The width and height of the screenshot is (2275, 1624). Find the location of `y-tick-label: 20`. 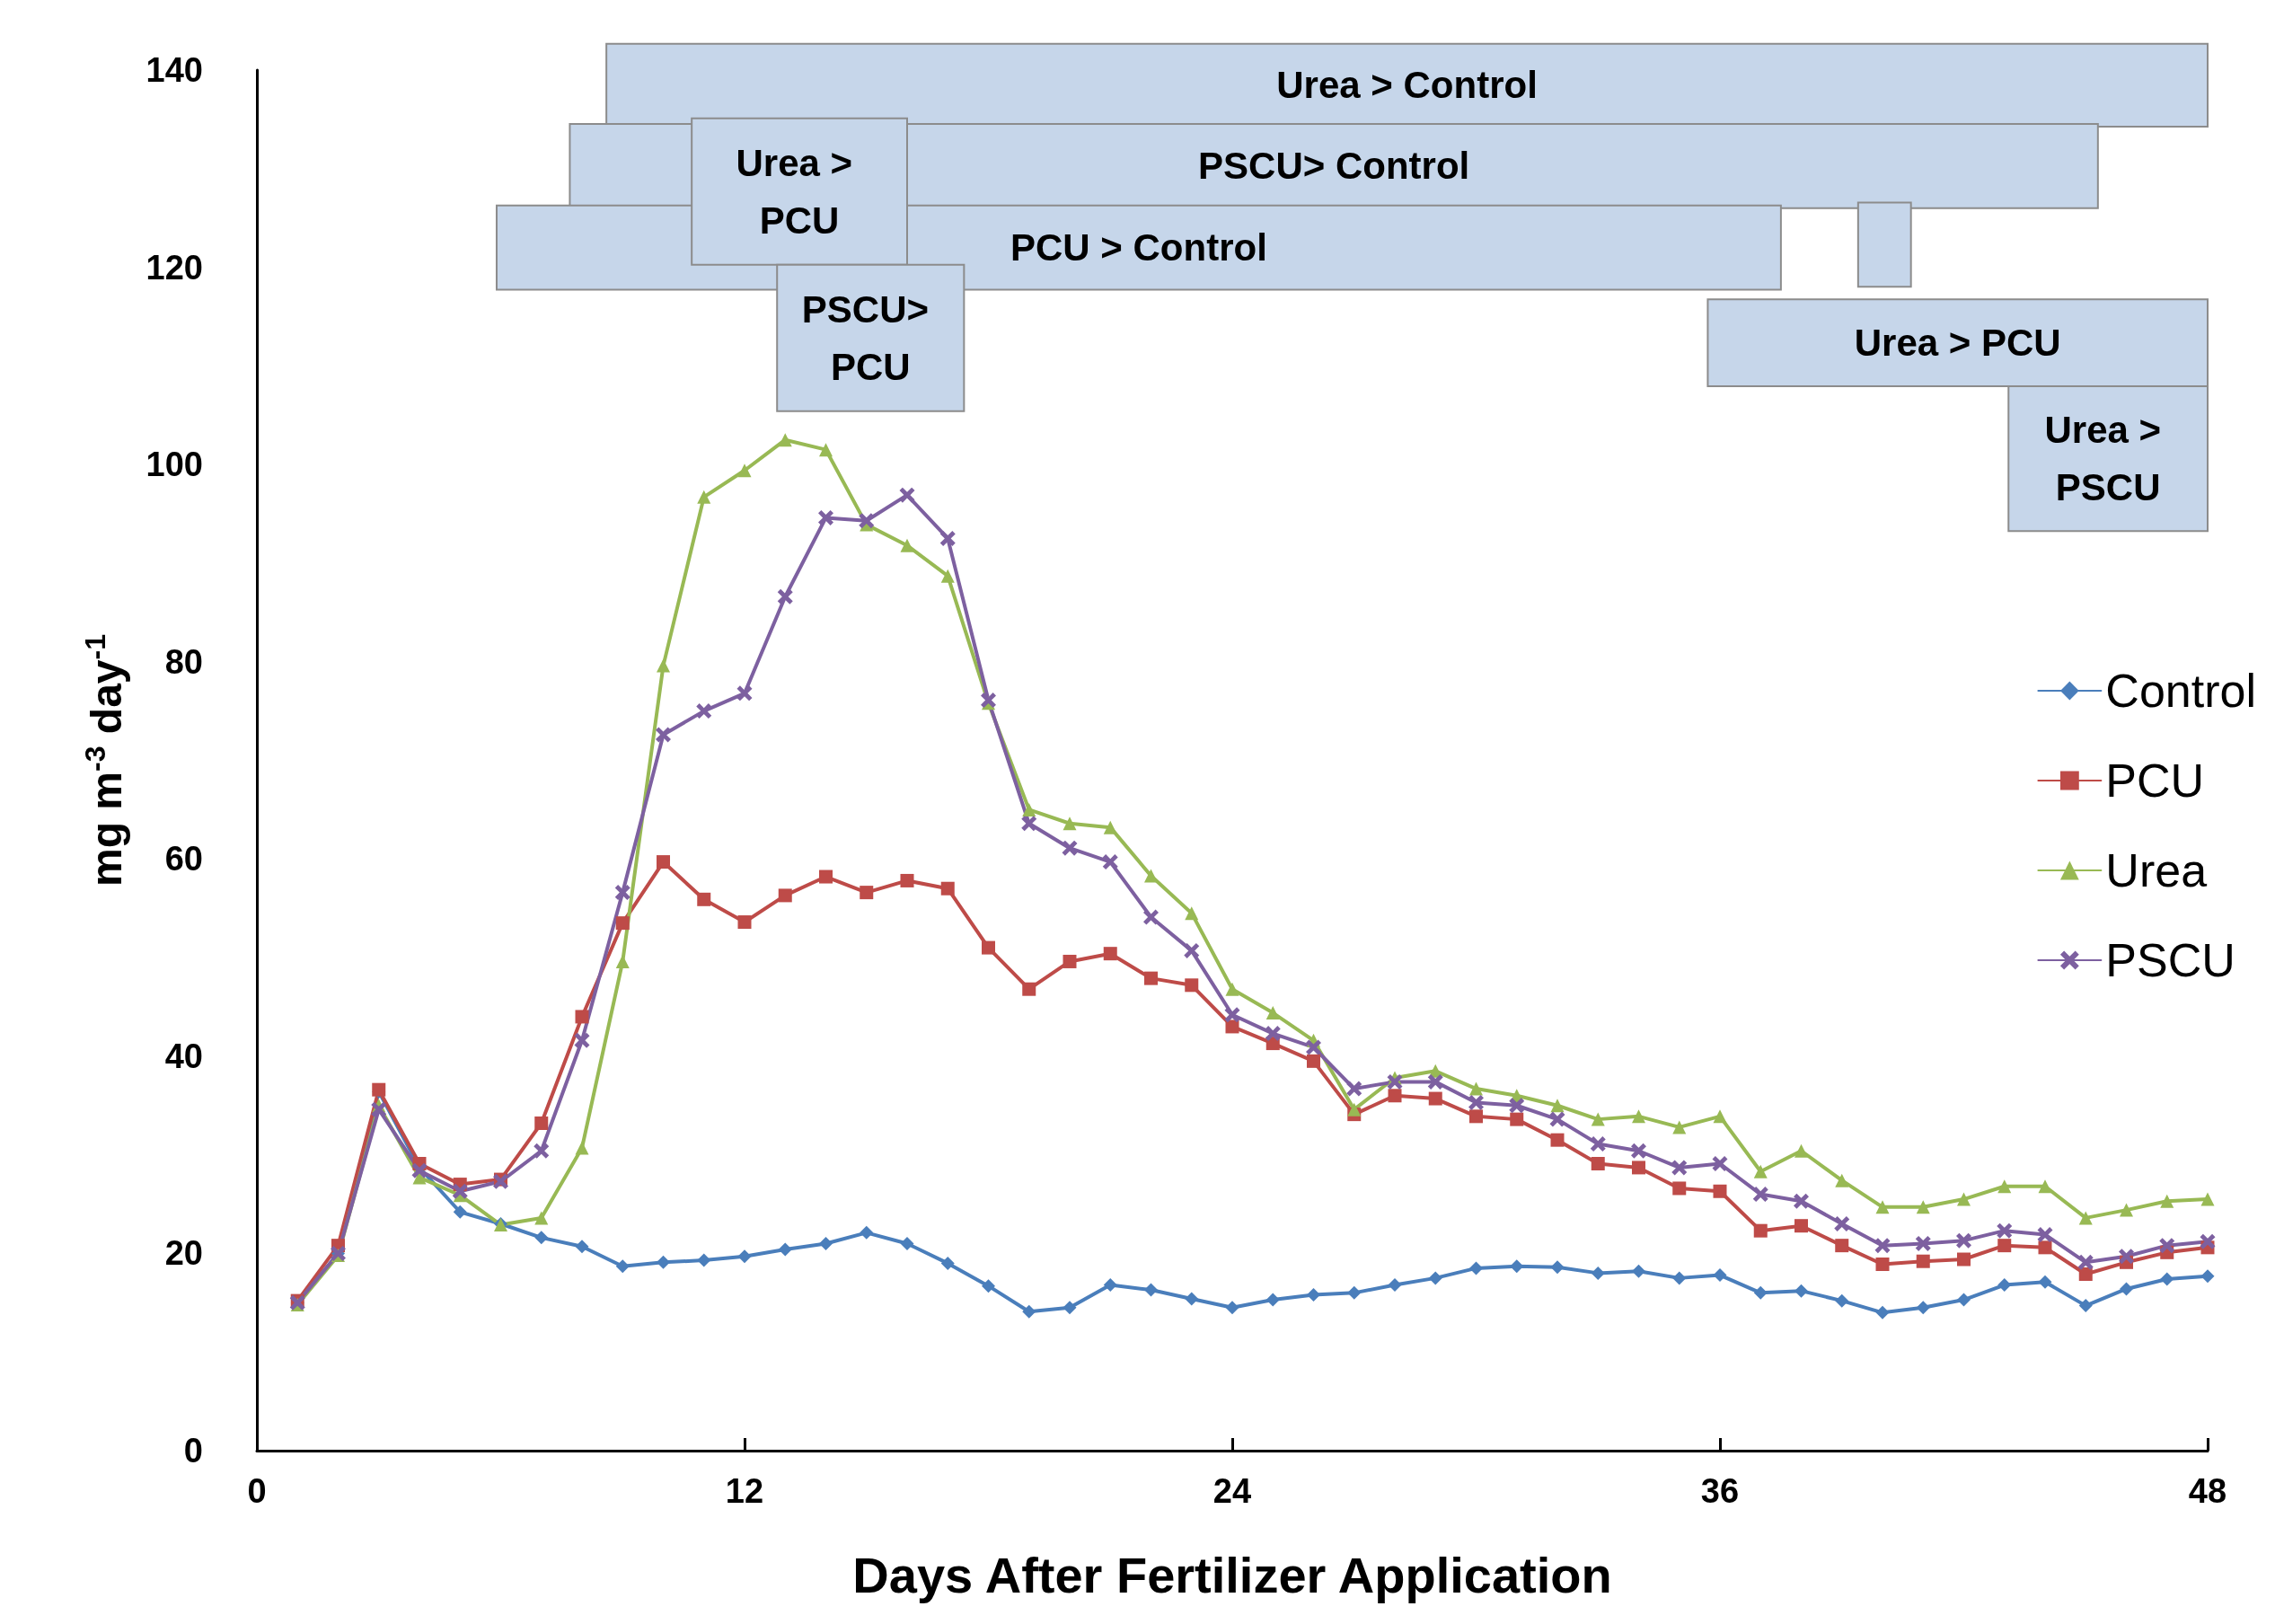

y-tick-label: 20 is located at coordinates (183, 1253).